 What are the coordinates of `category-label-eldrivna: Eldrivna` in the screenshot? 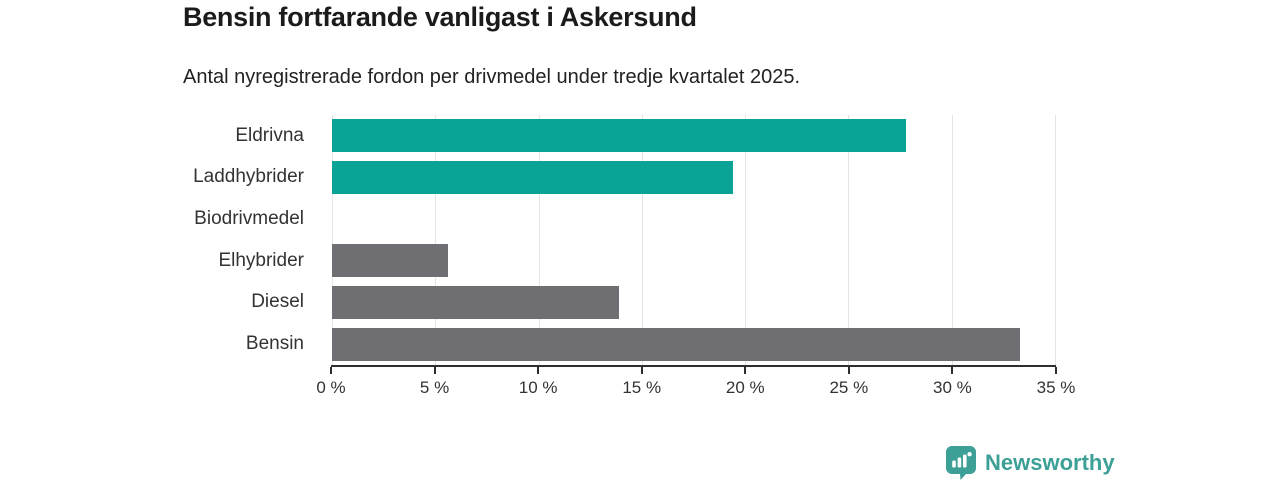 It's located at (269, 135).